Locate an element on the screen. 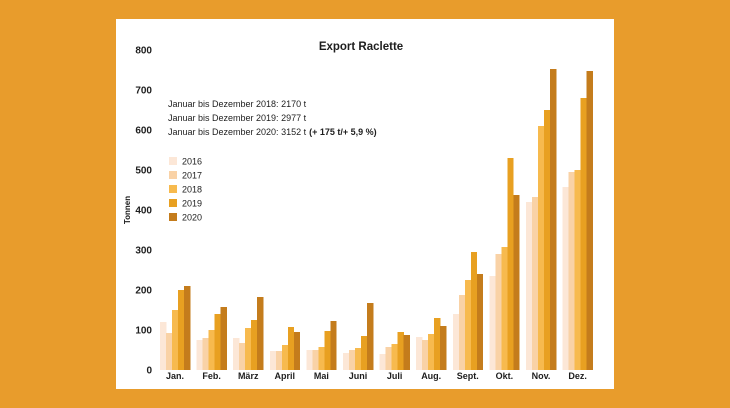 Image resolution: width=730 pixels, height=408 pixels. bar-juni-2020 is located at coordinates (370, 336).